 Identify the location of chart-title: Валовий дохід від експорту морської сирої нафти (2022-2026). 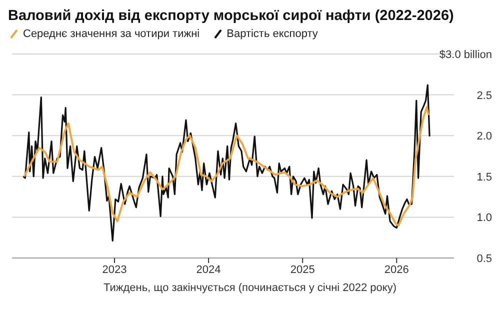
(231, 16).